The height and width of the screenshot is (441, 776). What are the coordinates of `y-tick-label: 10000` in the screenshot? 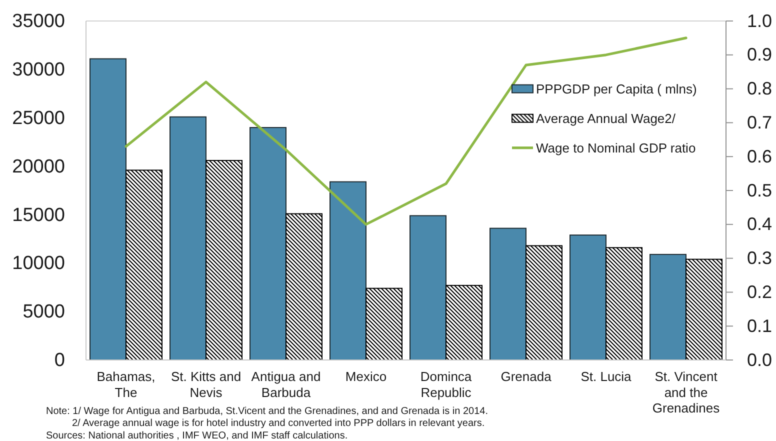 It's located at (38, 263).